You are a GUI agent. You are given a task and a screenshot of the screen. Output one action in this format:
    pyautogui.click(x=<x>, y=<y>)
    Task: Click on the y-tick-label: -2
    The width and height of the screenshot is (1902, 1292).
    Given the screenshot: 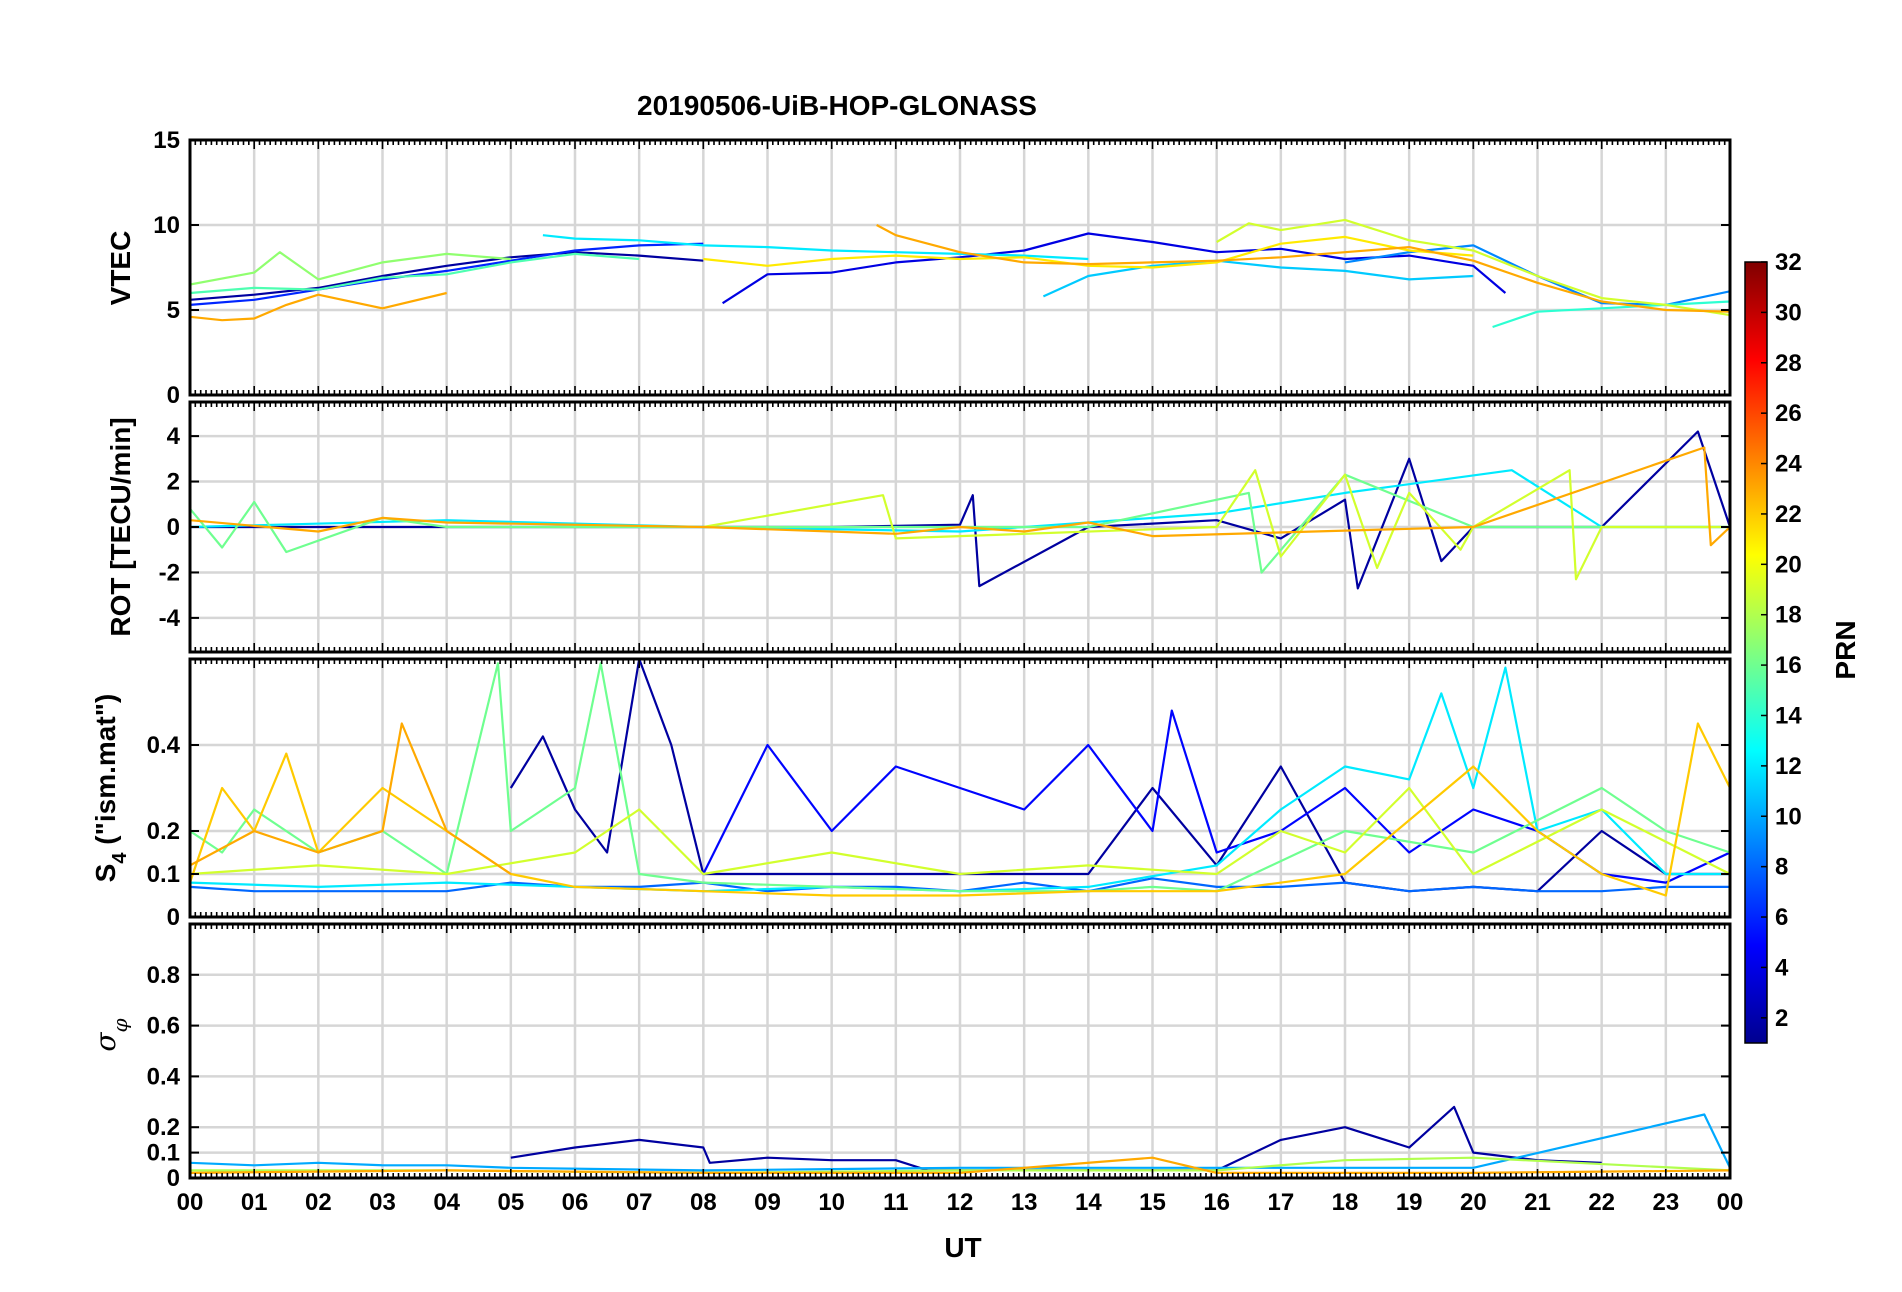 What is the action you would take?
    pyautogui.click(x=169, y=572)
    